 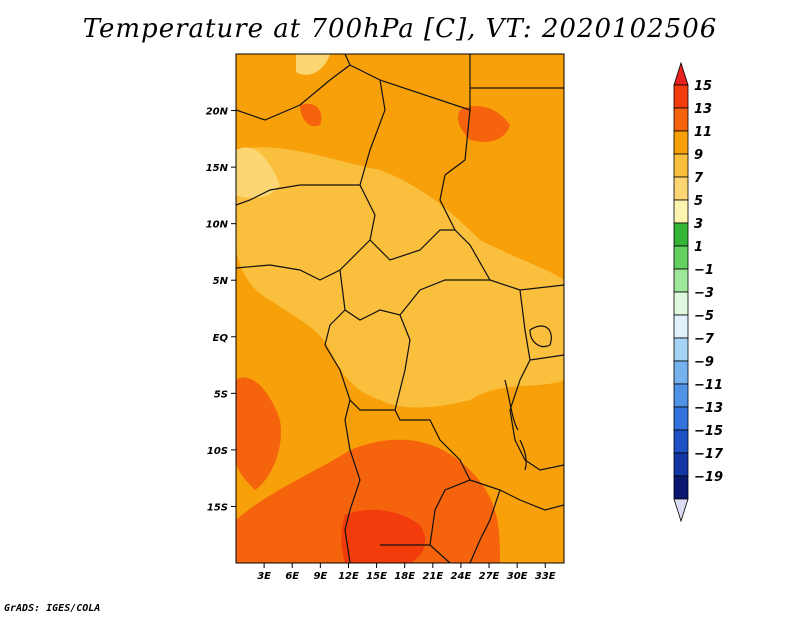 I want to click on colorbar-label: −9, so click(x=704, y=362).